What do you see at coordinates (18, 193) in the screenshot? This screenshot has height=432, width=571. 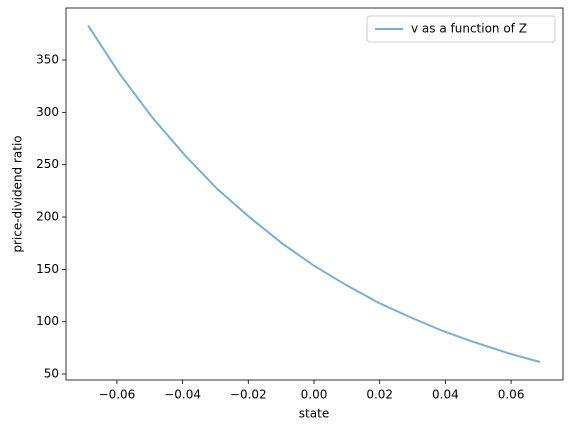 I see `y-axis-label: price-dividend ratio` at bounding box center [18, 193].